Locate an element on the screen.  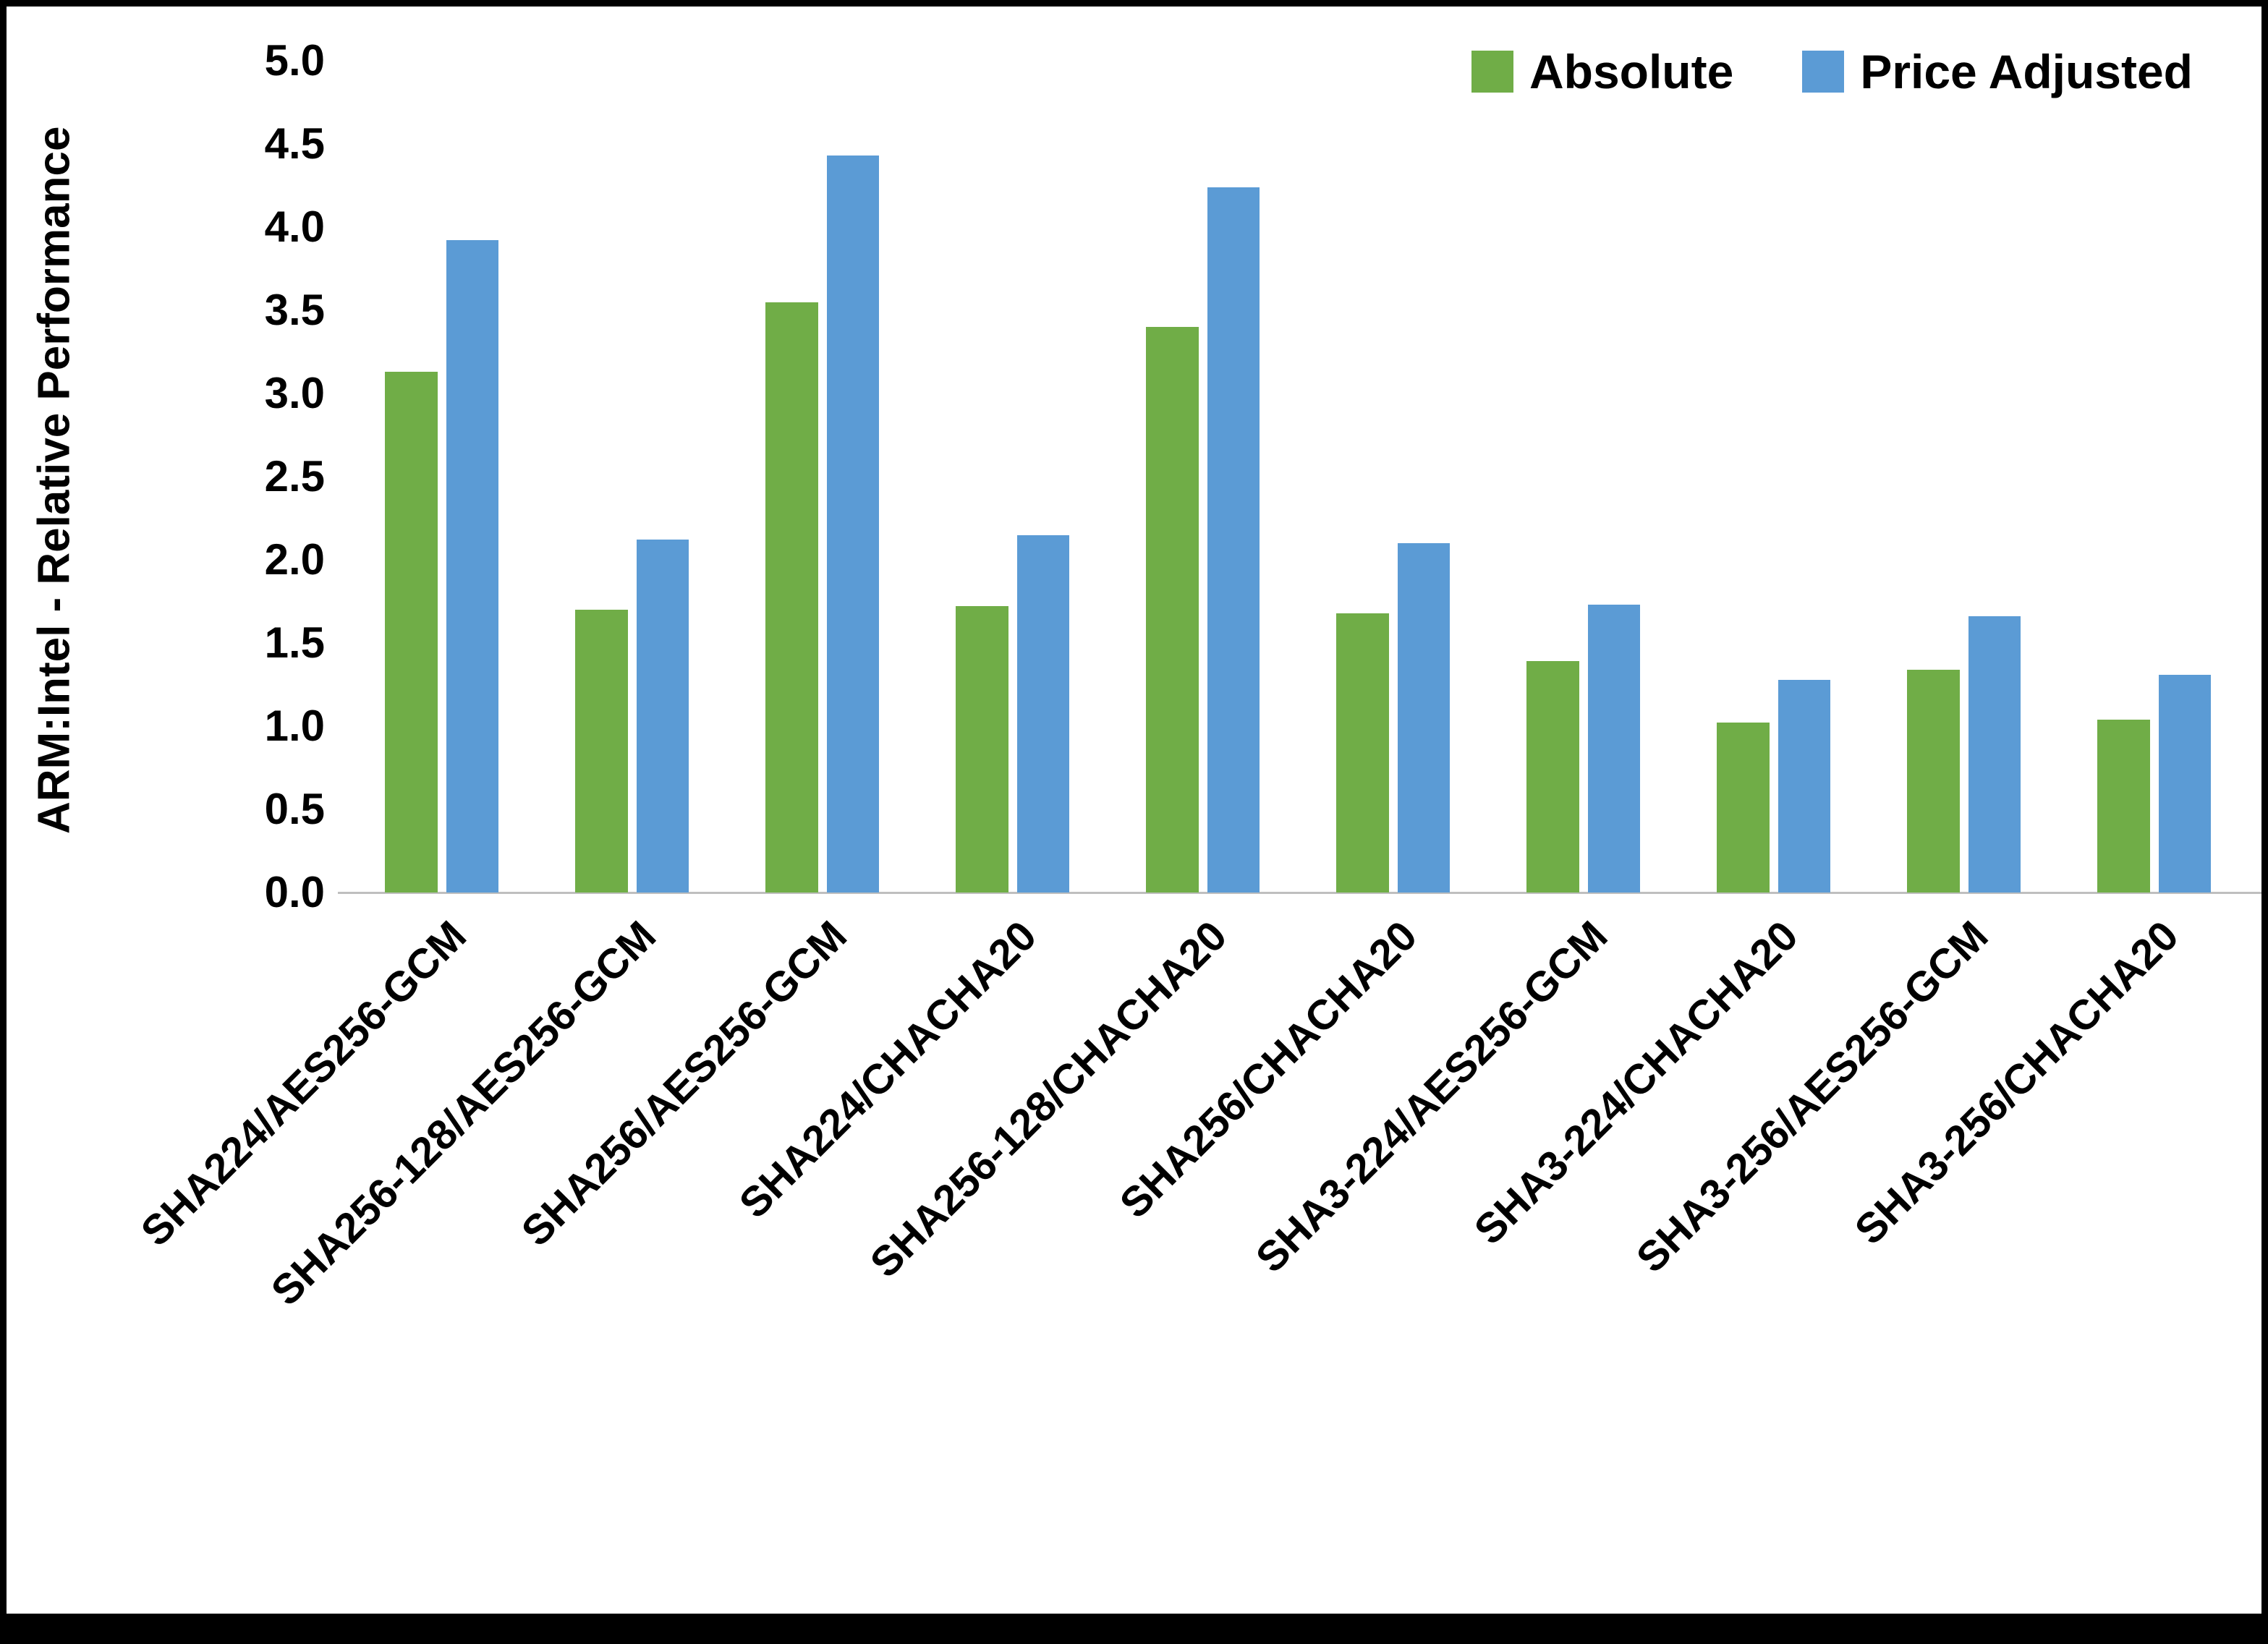
legend-item-price-adjusted: Price Adjusted is located at coordinates (1997, 71).